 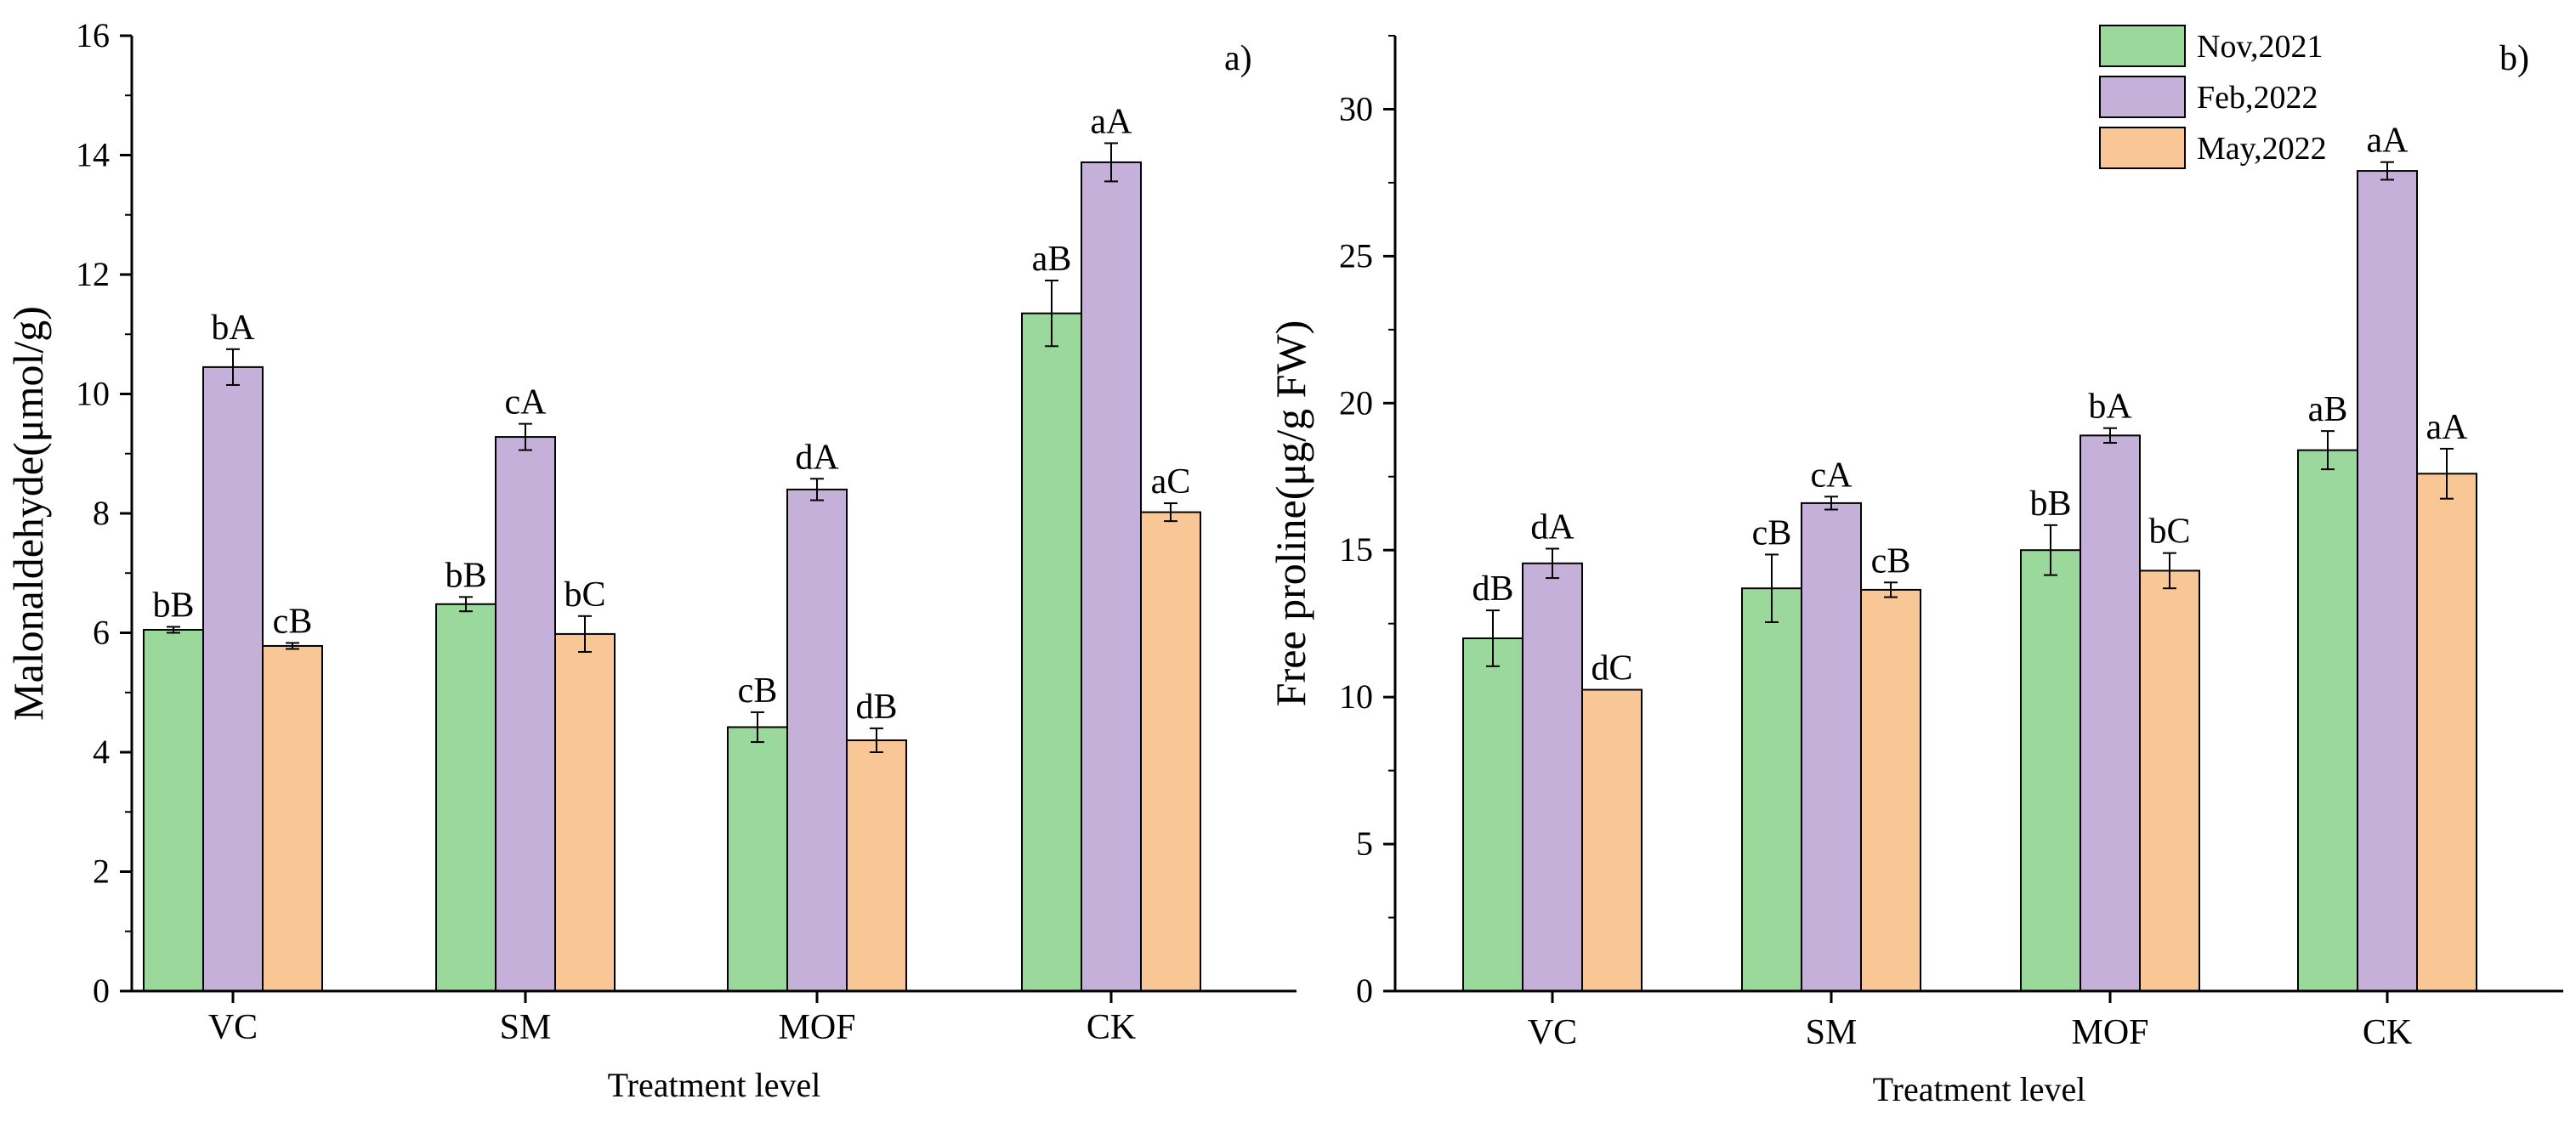 What do you see at coordinates (2051, 770) in the screenshot?
I see `bar-b-mof-nov-2021` at bounding box center [2051, 770].